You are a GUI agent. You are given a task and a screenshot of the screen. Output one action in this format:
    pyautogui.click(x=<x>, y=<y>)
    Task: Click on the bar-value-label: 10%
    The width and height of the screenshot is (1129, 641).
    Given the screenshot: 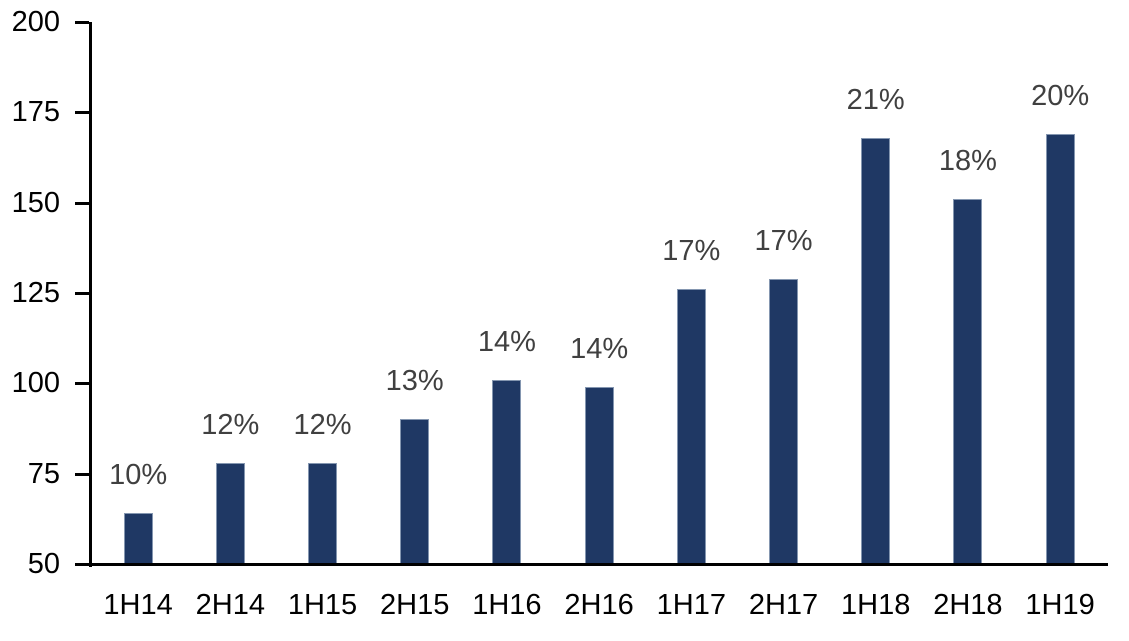 What is the action you would take?
    pyautogui.click(x=138, y=475)
    